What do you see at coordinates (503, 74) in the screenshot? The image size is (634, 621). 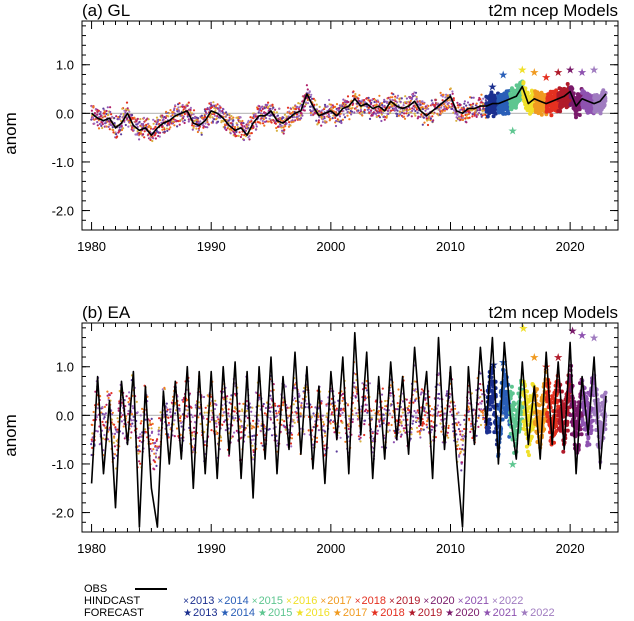 I see `forecast-star-2014: ★` at bounding box center [503, 74].